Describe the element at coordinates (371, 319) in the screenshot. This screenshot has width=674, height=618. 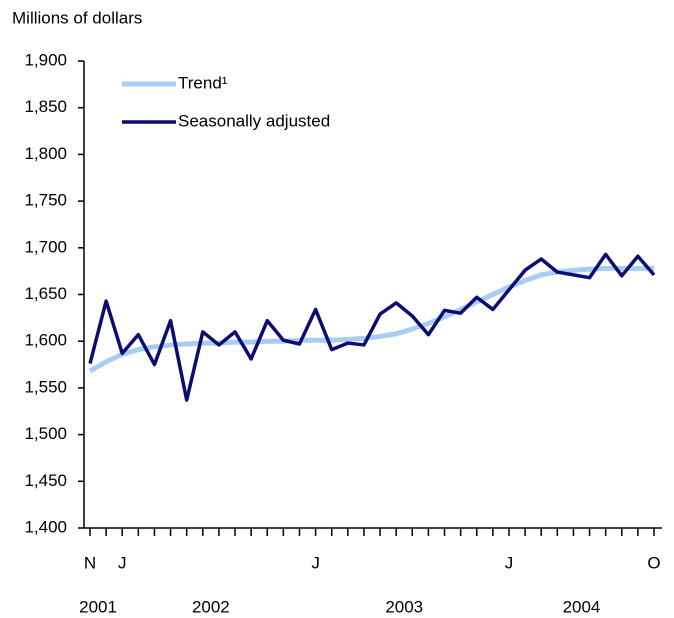
I see `series-line` at that location.